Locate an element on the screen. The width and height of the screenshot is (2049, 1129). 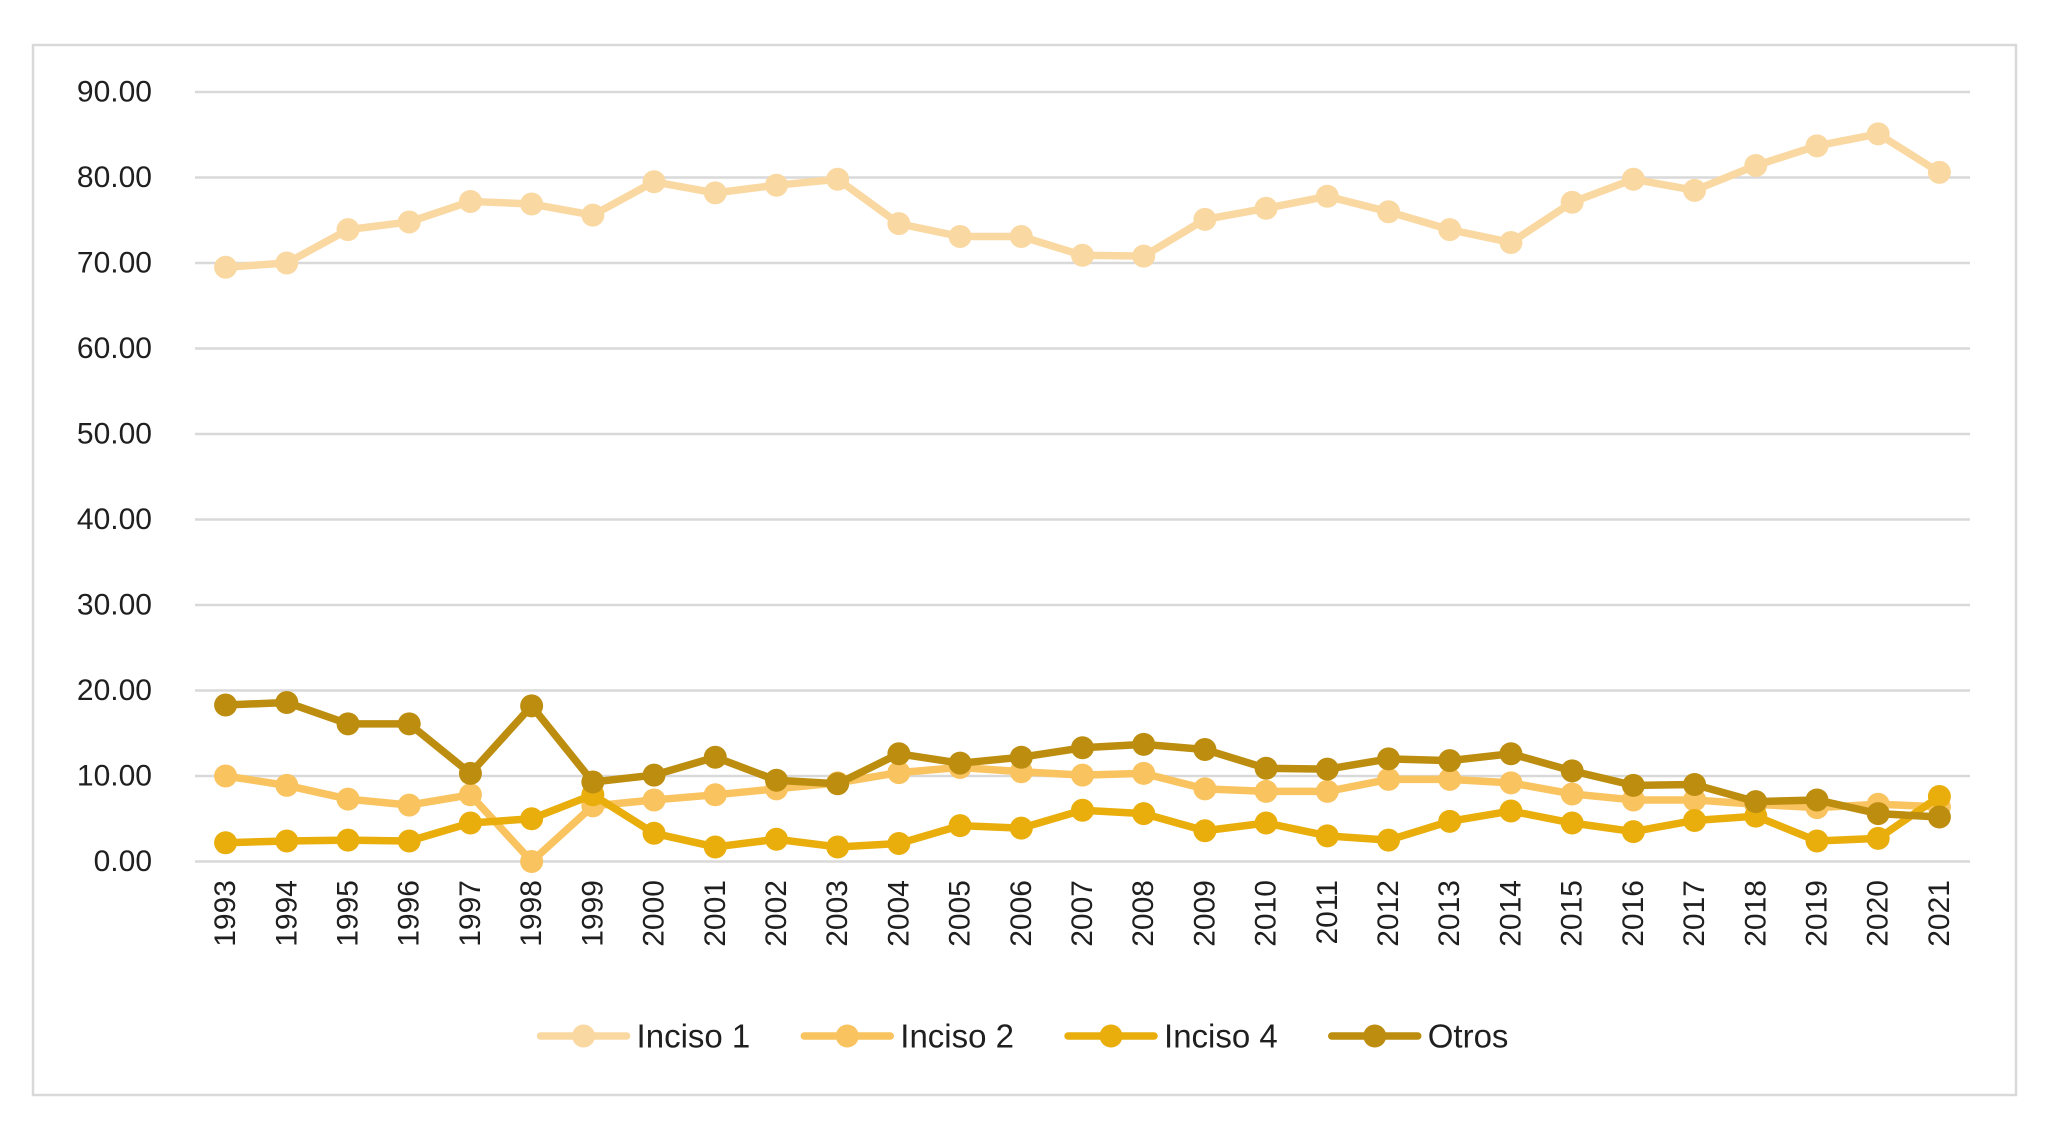
legend-item-inciso-4: Inciso 4 is located at coordinates (1171, 1036).